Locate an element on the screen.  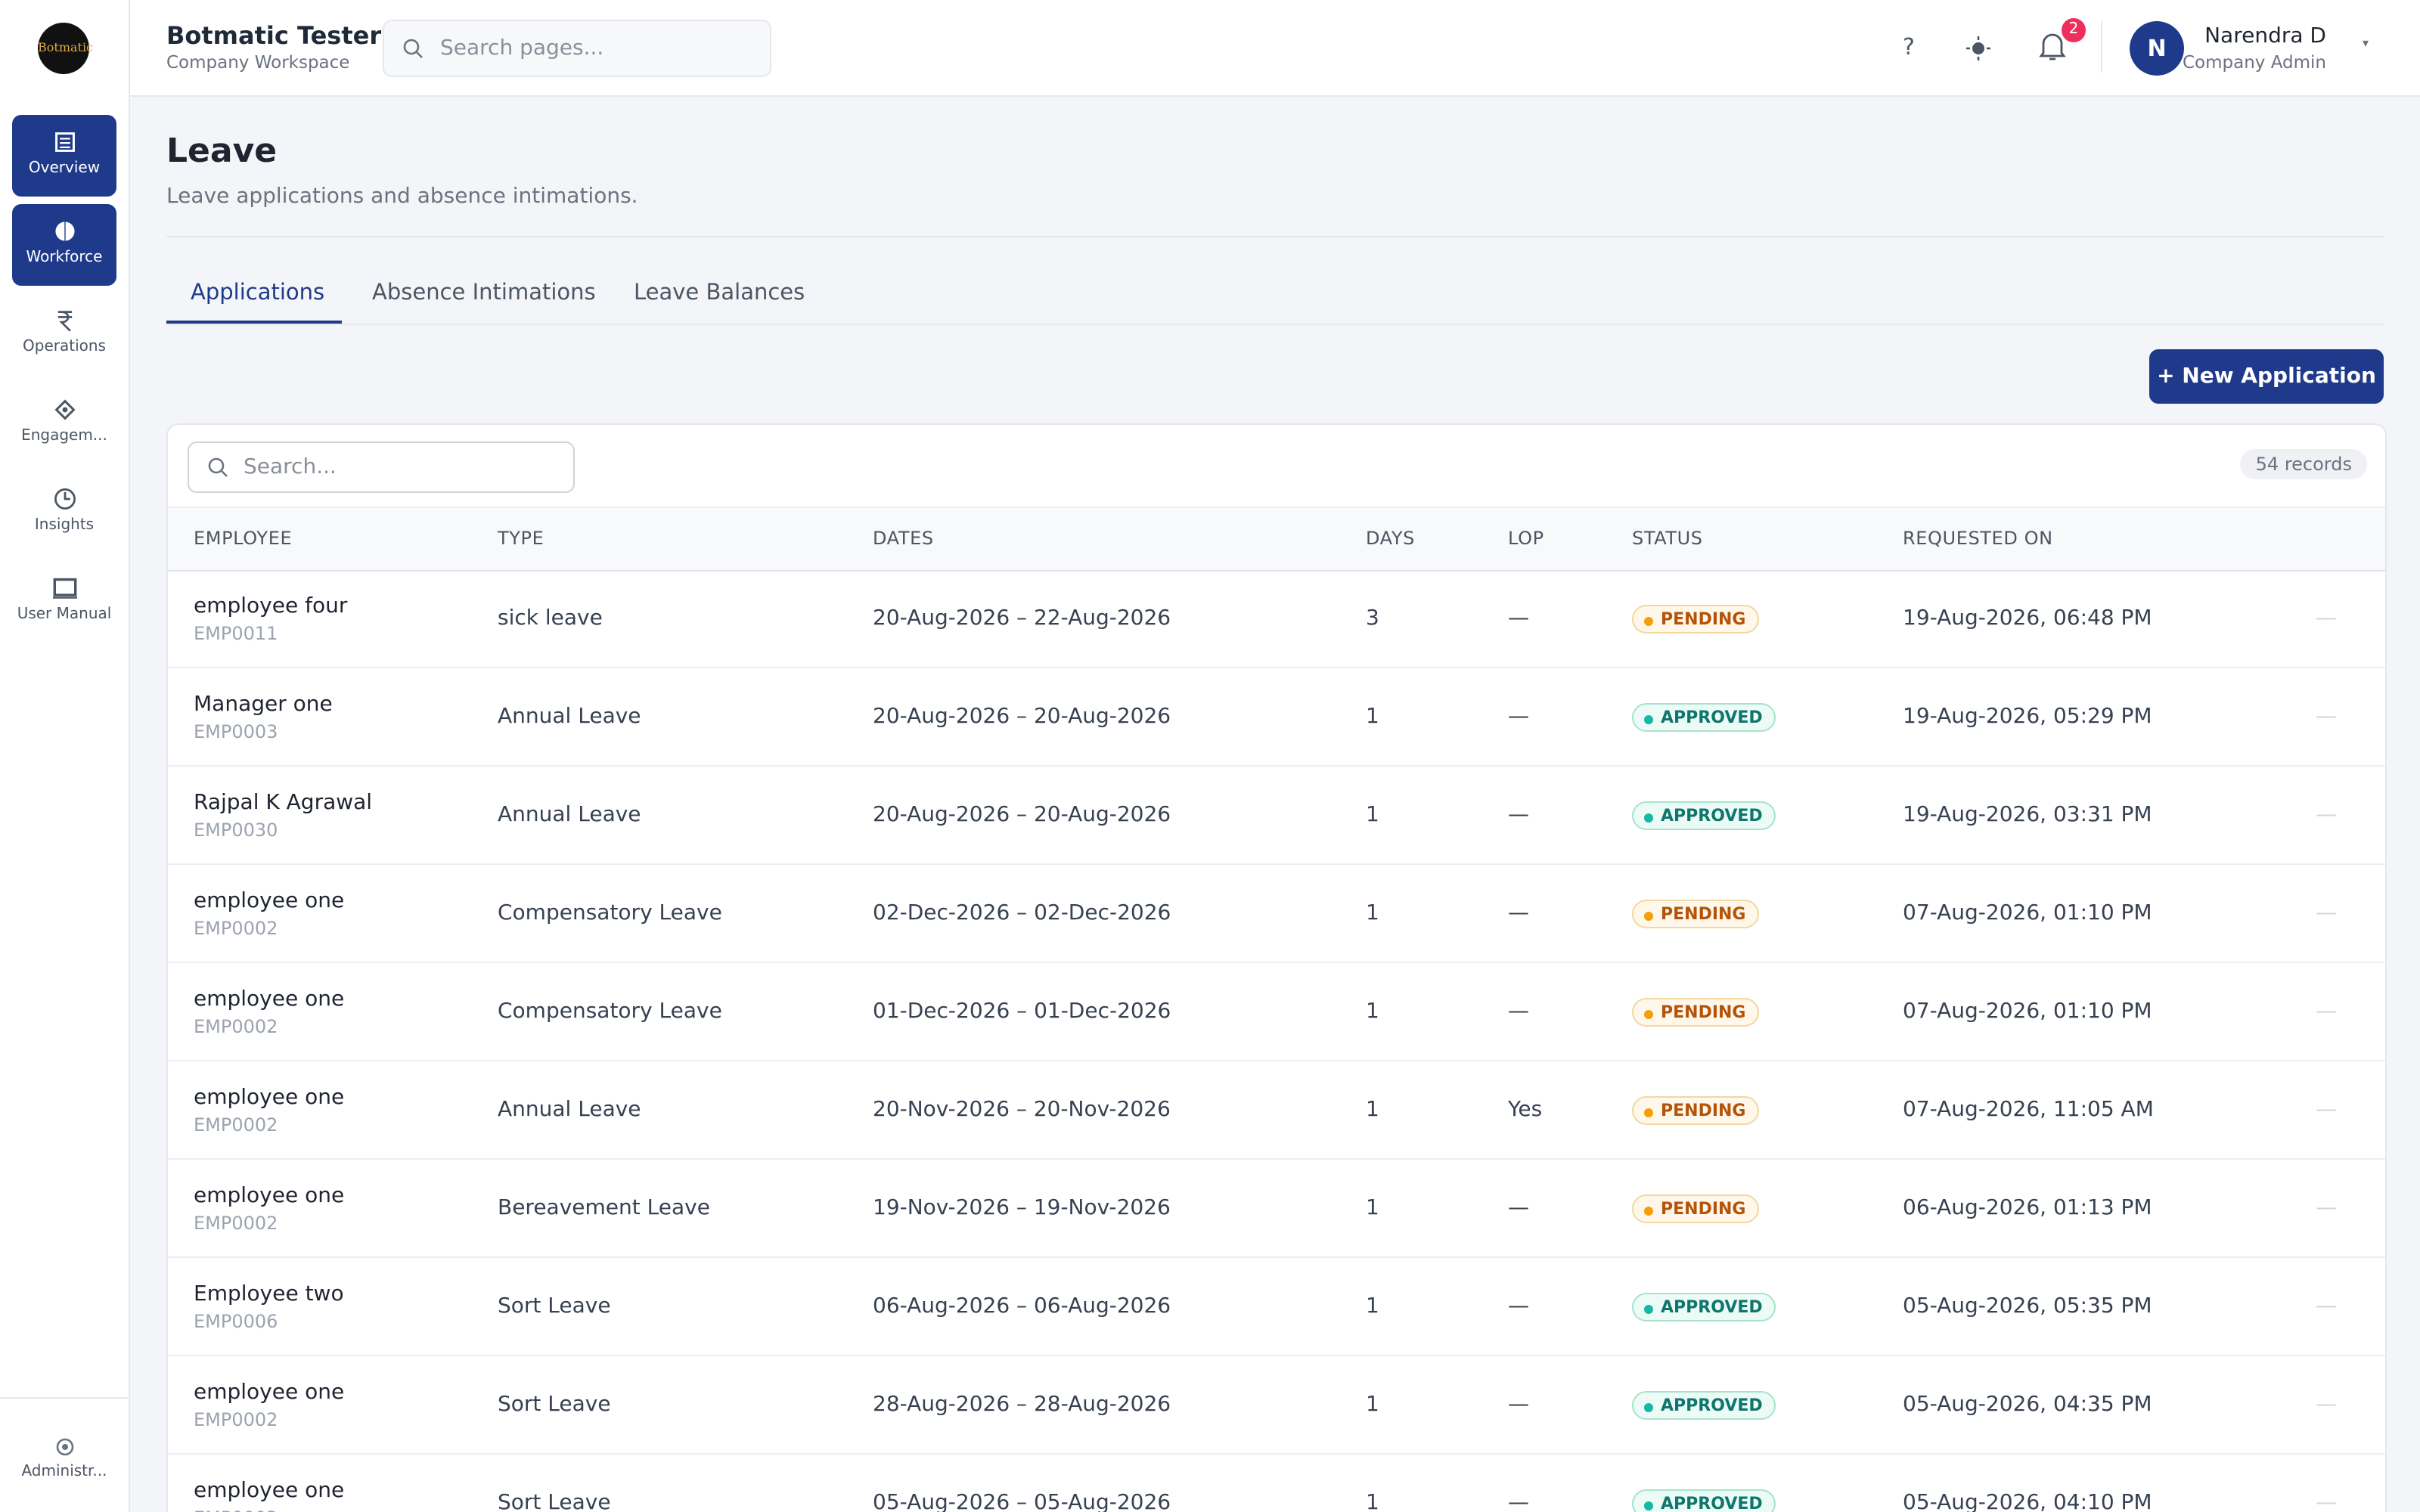
leave-dates: 02-Dec-2026 – 02-Dec-2026 is located at coordinates (1022, 913).